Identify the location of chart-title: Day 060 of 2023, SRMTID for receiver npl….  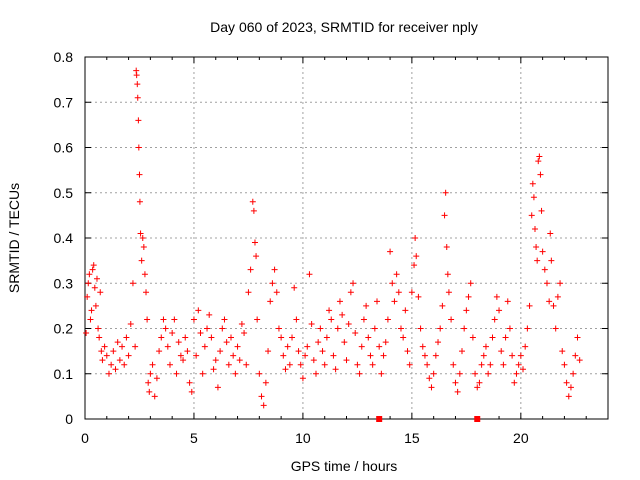
(344, 27).